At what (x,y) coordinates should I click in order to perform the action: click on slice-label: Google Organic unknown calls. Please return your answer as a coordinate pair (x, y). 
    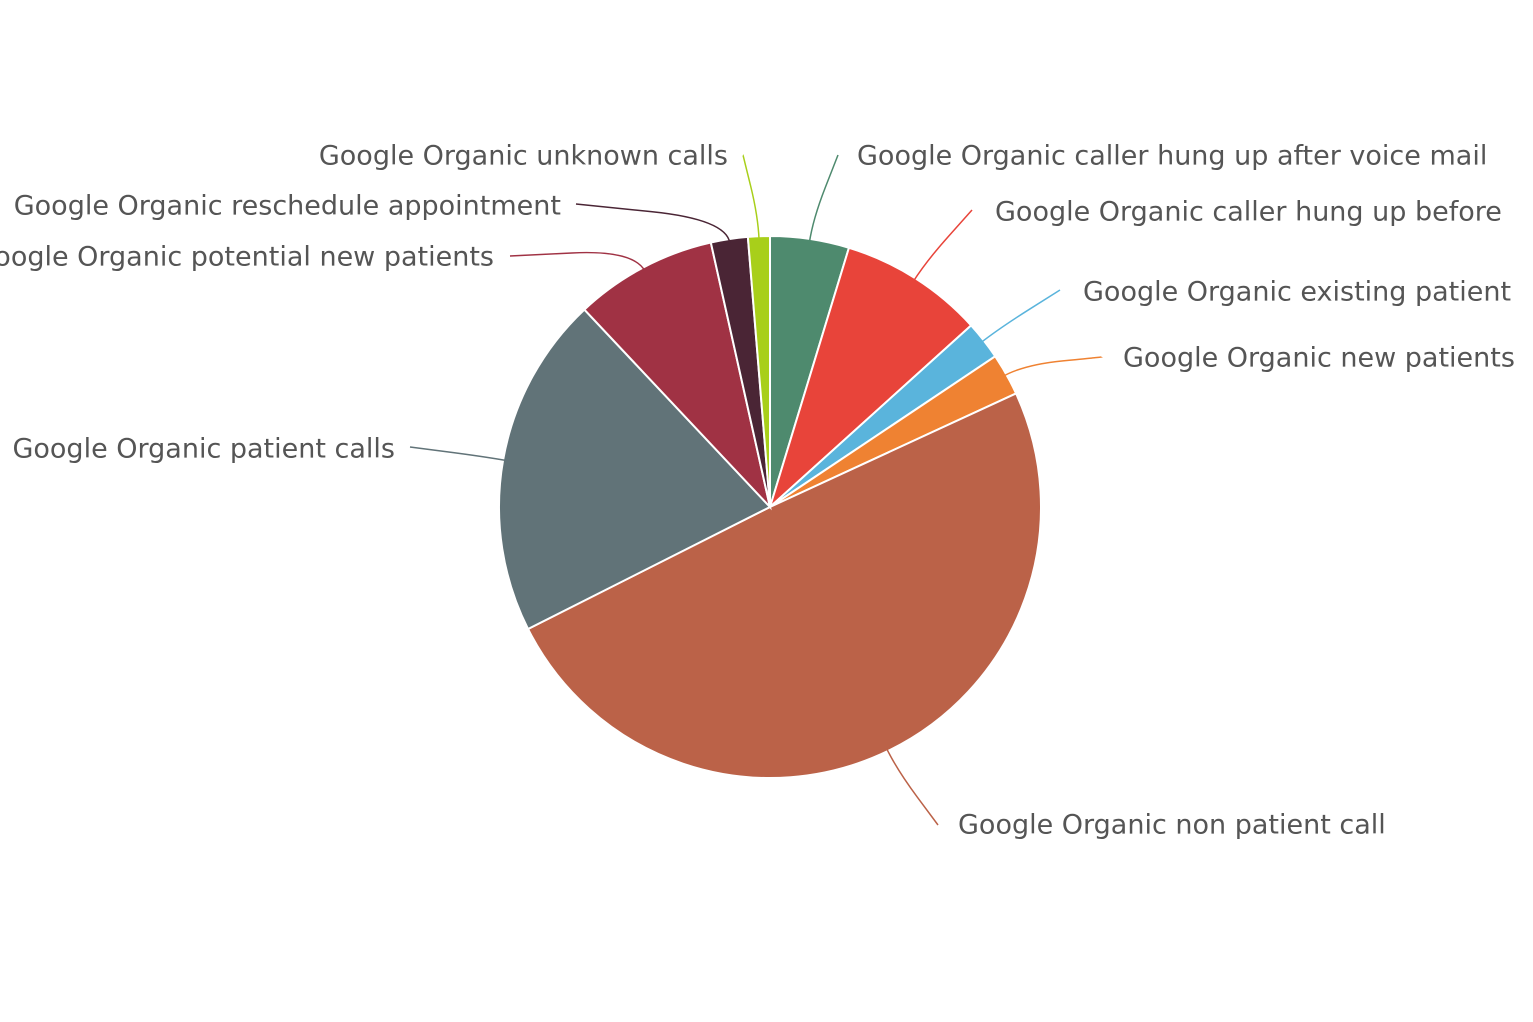
    Looking at the image, I should click on (523, 156).